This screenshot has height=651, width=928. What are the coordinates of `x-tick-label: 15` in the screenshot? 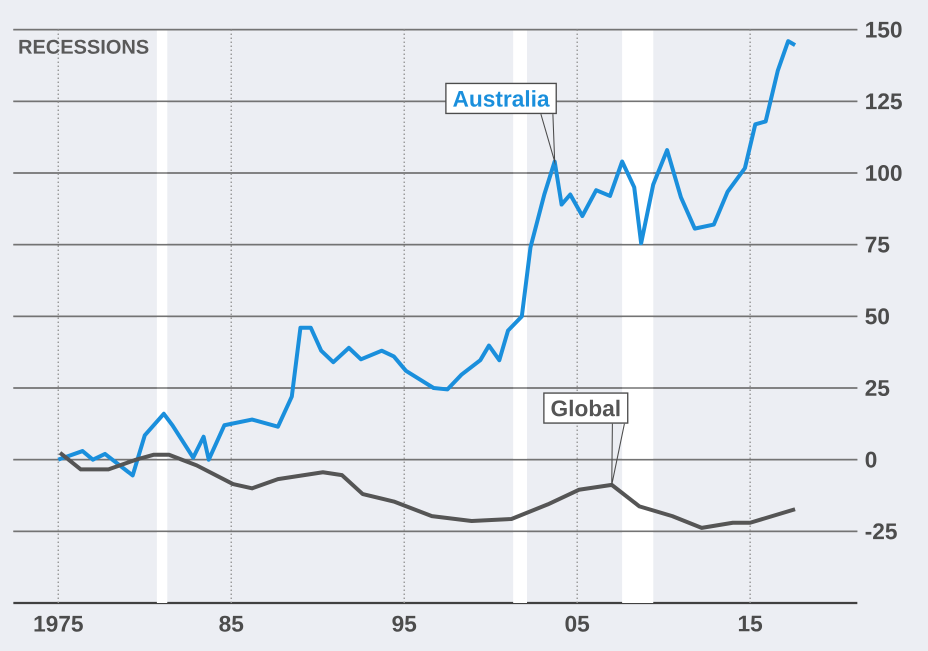 It's located at (750, 624).